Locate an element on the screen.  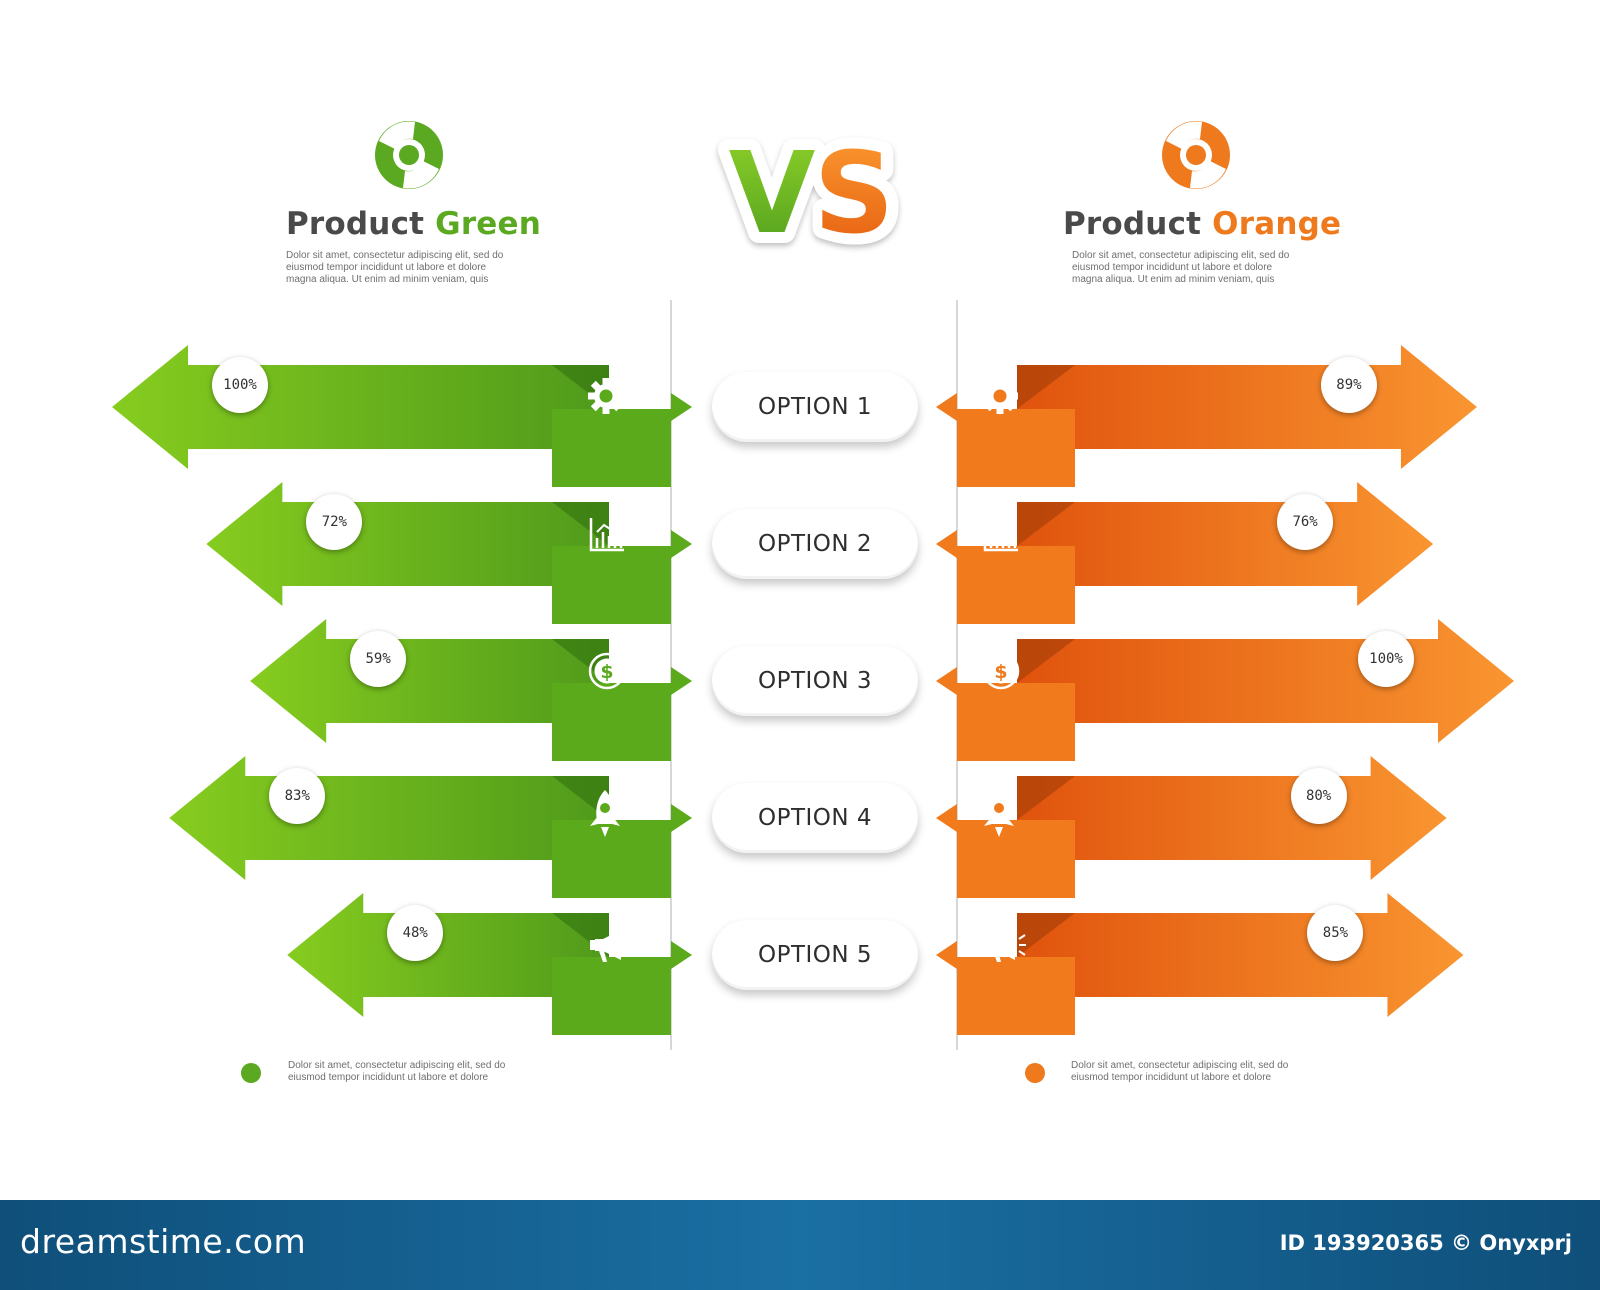
svg-text: VS is located at coordinates (811, 194).